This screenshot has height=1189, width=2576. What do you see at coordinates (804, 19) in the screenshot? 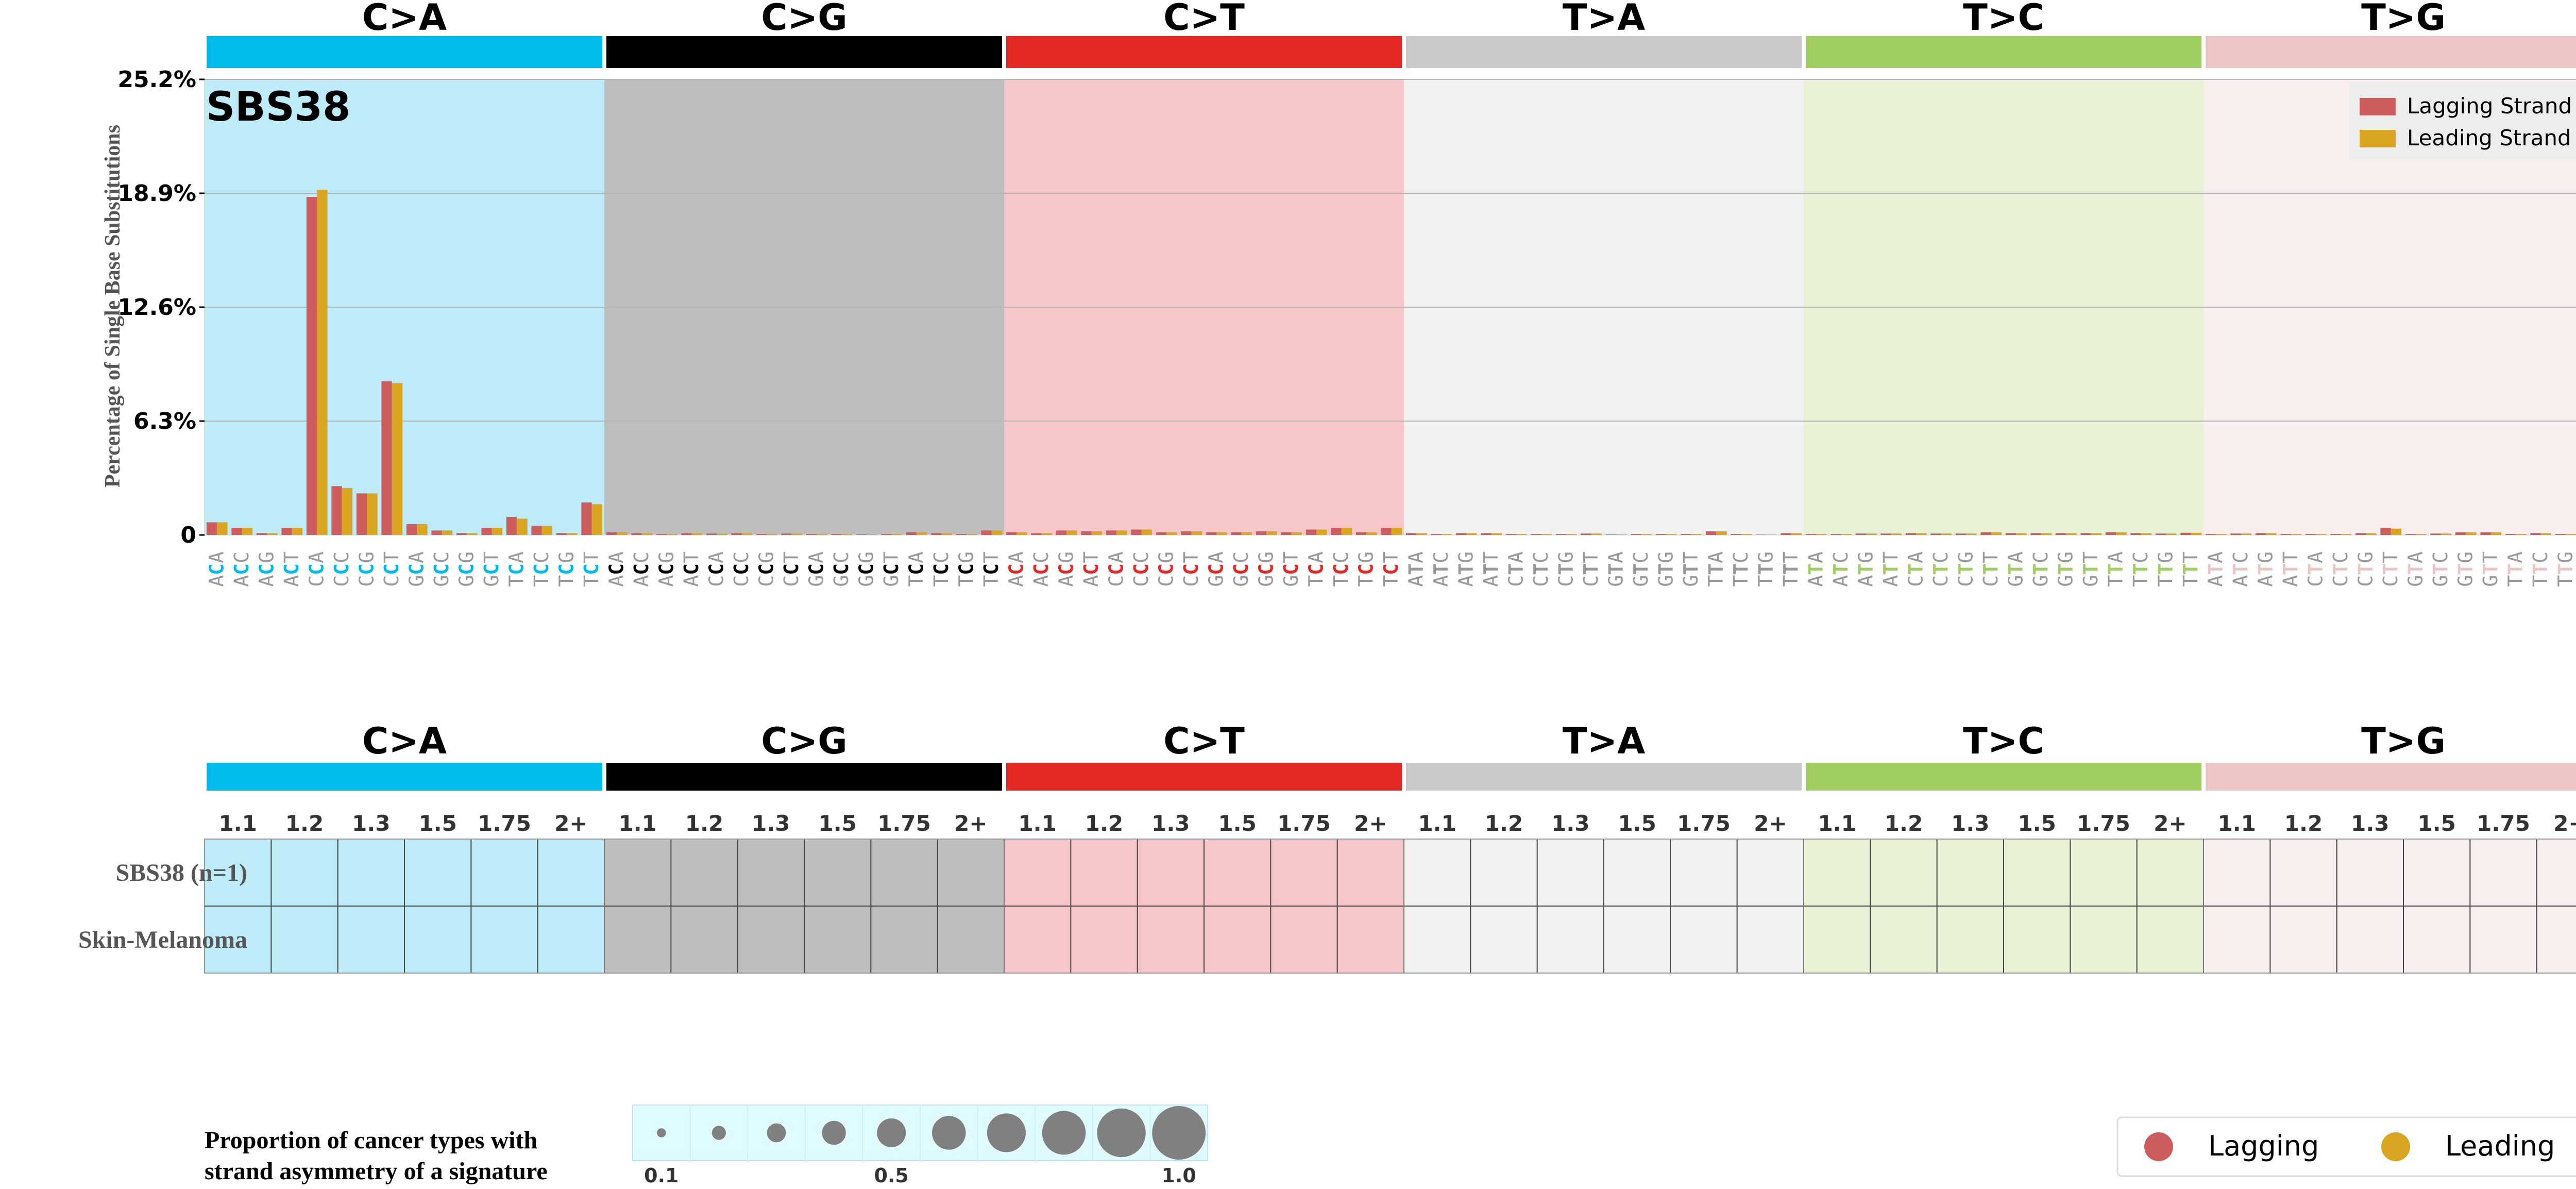
I see `top-header-label-1: C>G` at bounding box center [804, 19].